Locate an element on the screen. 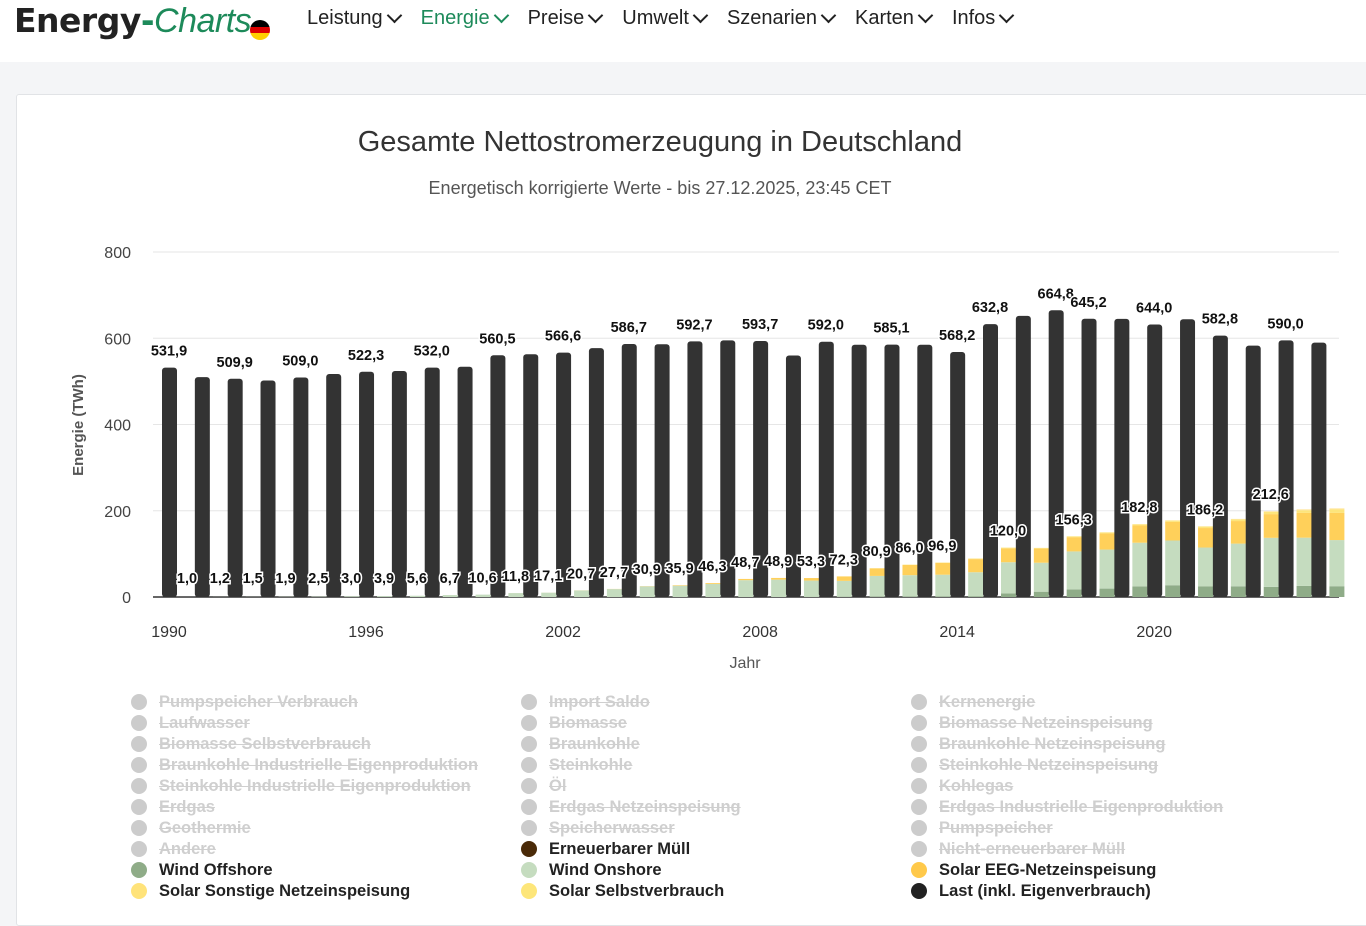 Image resolution: width=1366 pixels, height=926 pixels. bar-wind-offshore-2015 is located at coordinates (1008, 595).